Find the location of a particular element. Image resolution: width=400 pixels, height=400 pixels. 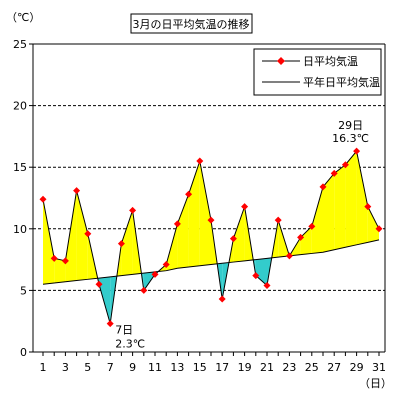

y-tick-label: 10 is located at coordinates (20, 229).